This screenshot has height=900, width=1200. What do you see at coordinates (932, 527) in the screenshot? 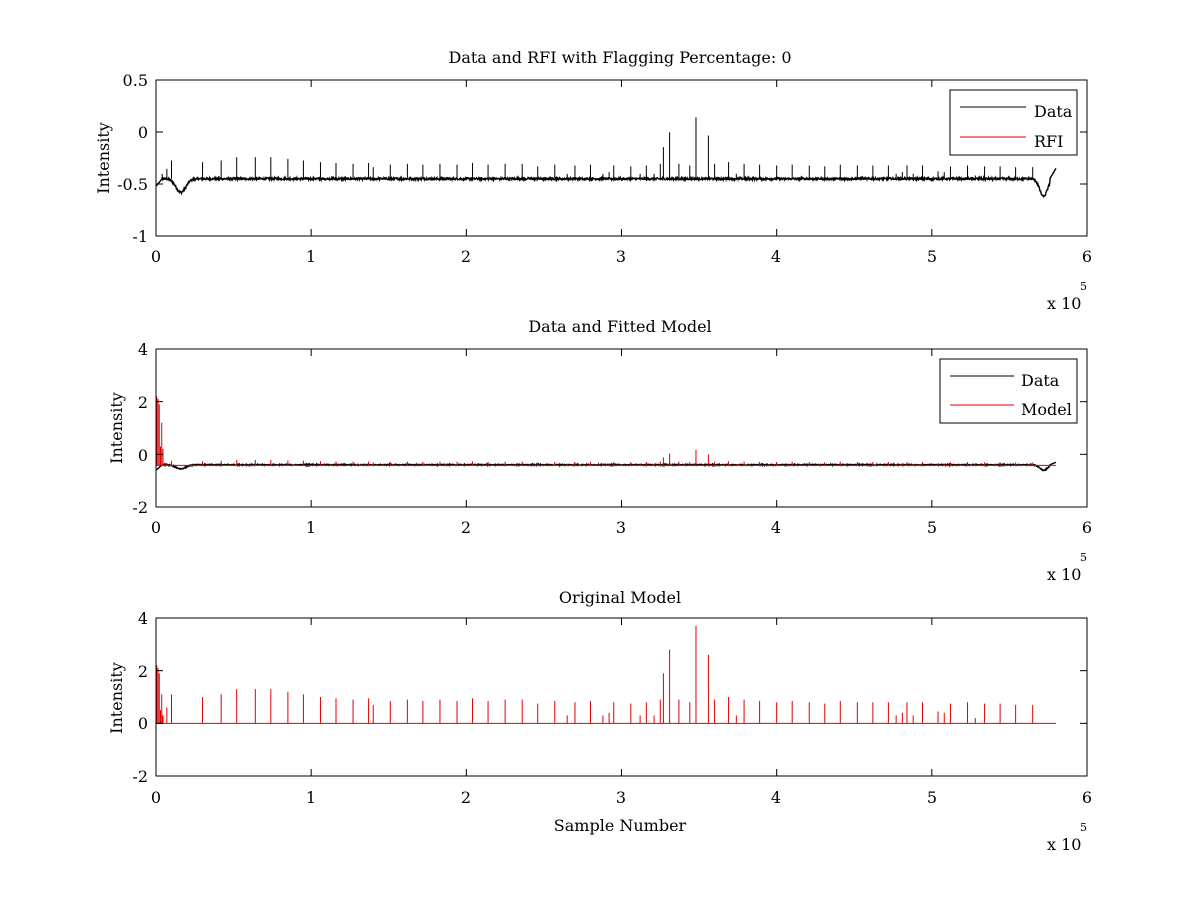
I see `panel-2-xtick-label: 5` at bounding box center [932, 527].